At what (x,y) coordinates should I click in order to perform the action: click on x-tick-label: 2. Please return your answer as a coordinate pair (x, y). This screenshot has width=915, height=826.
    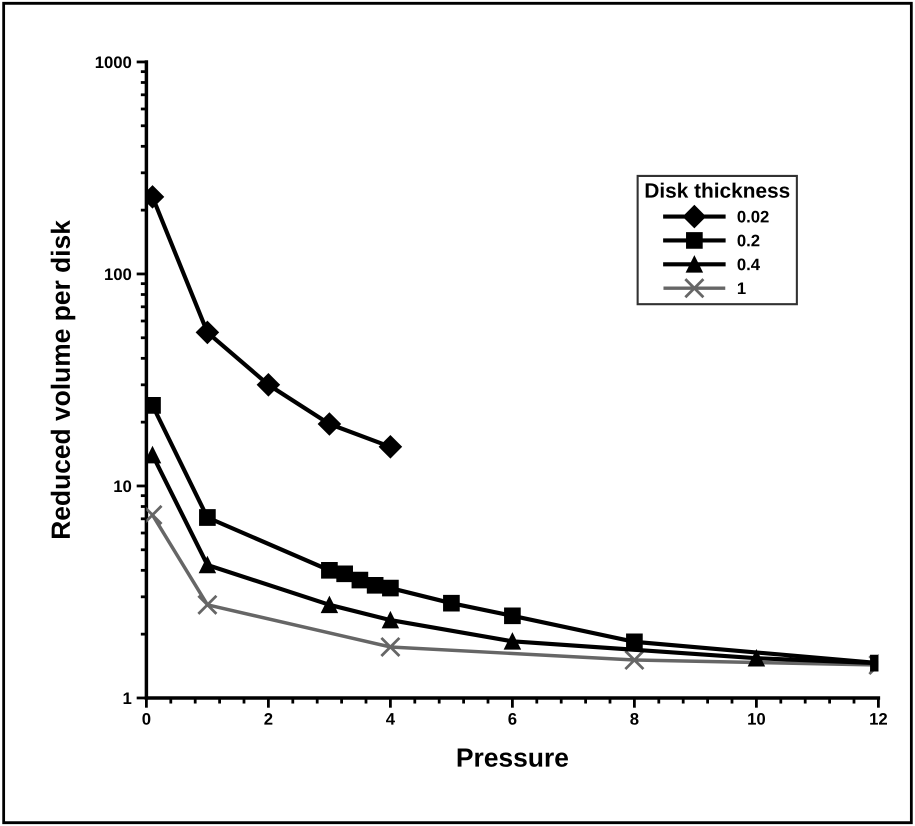
    Looking at the image, I should click on (268, 718).